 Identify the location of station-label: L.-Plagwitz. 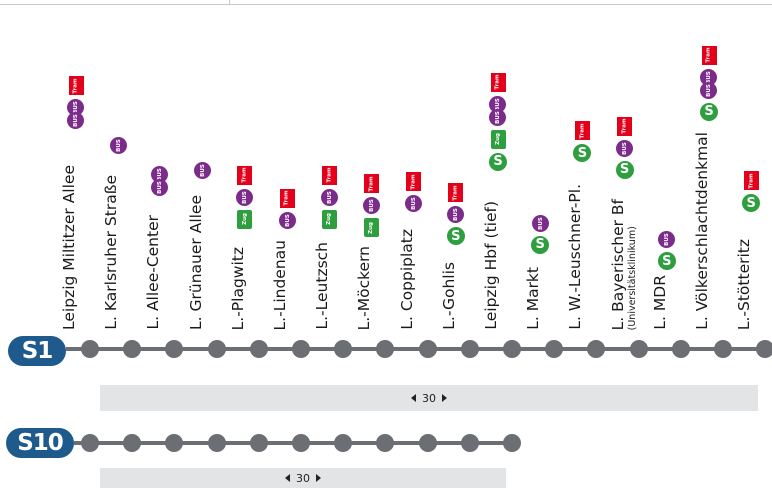
(244, 288).